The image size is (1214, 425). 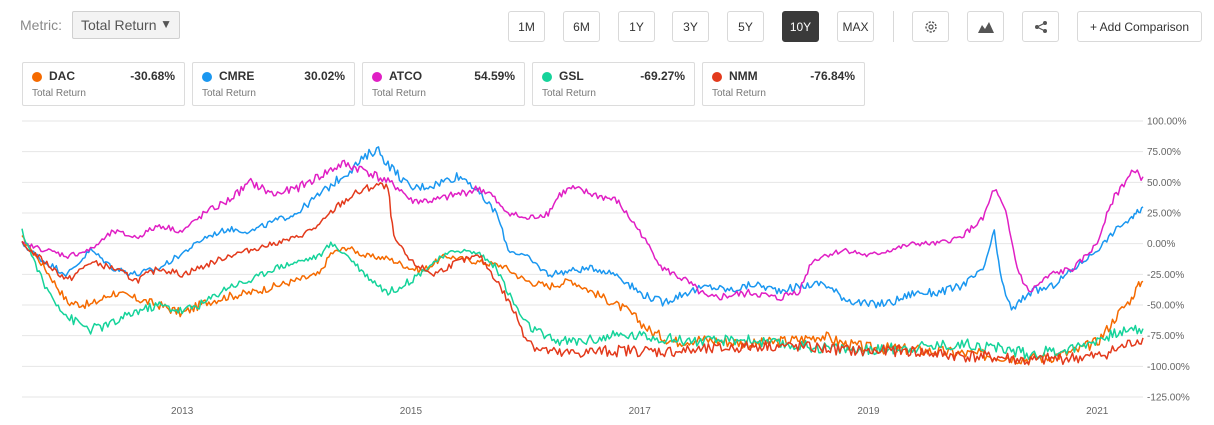 What do you see at coordinates (800, 26) in the screenshot?
I see `range-button-10y: 10Y` at bounding box center [800, 26].